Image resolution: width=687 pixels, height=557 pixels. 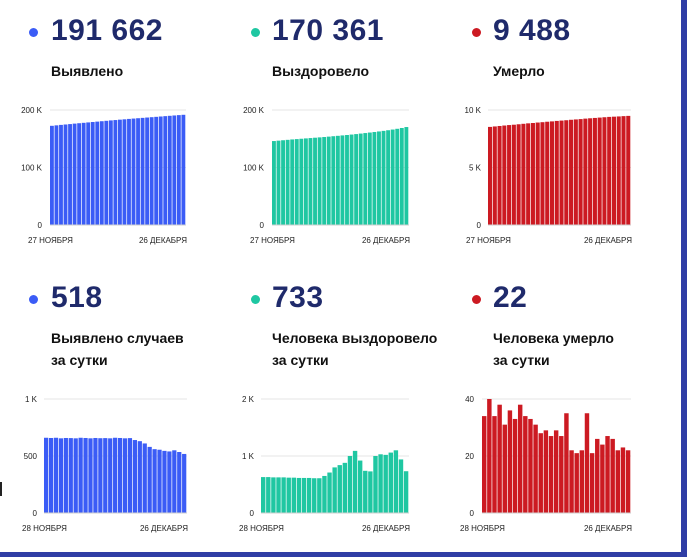 What do you see at coordinates (519, 71) in the screenshot?
I see `total-deaths-label: Умерло` at bounding box center [519, 71].